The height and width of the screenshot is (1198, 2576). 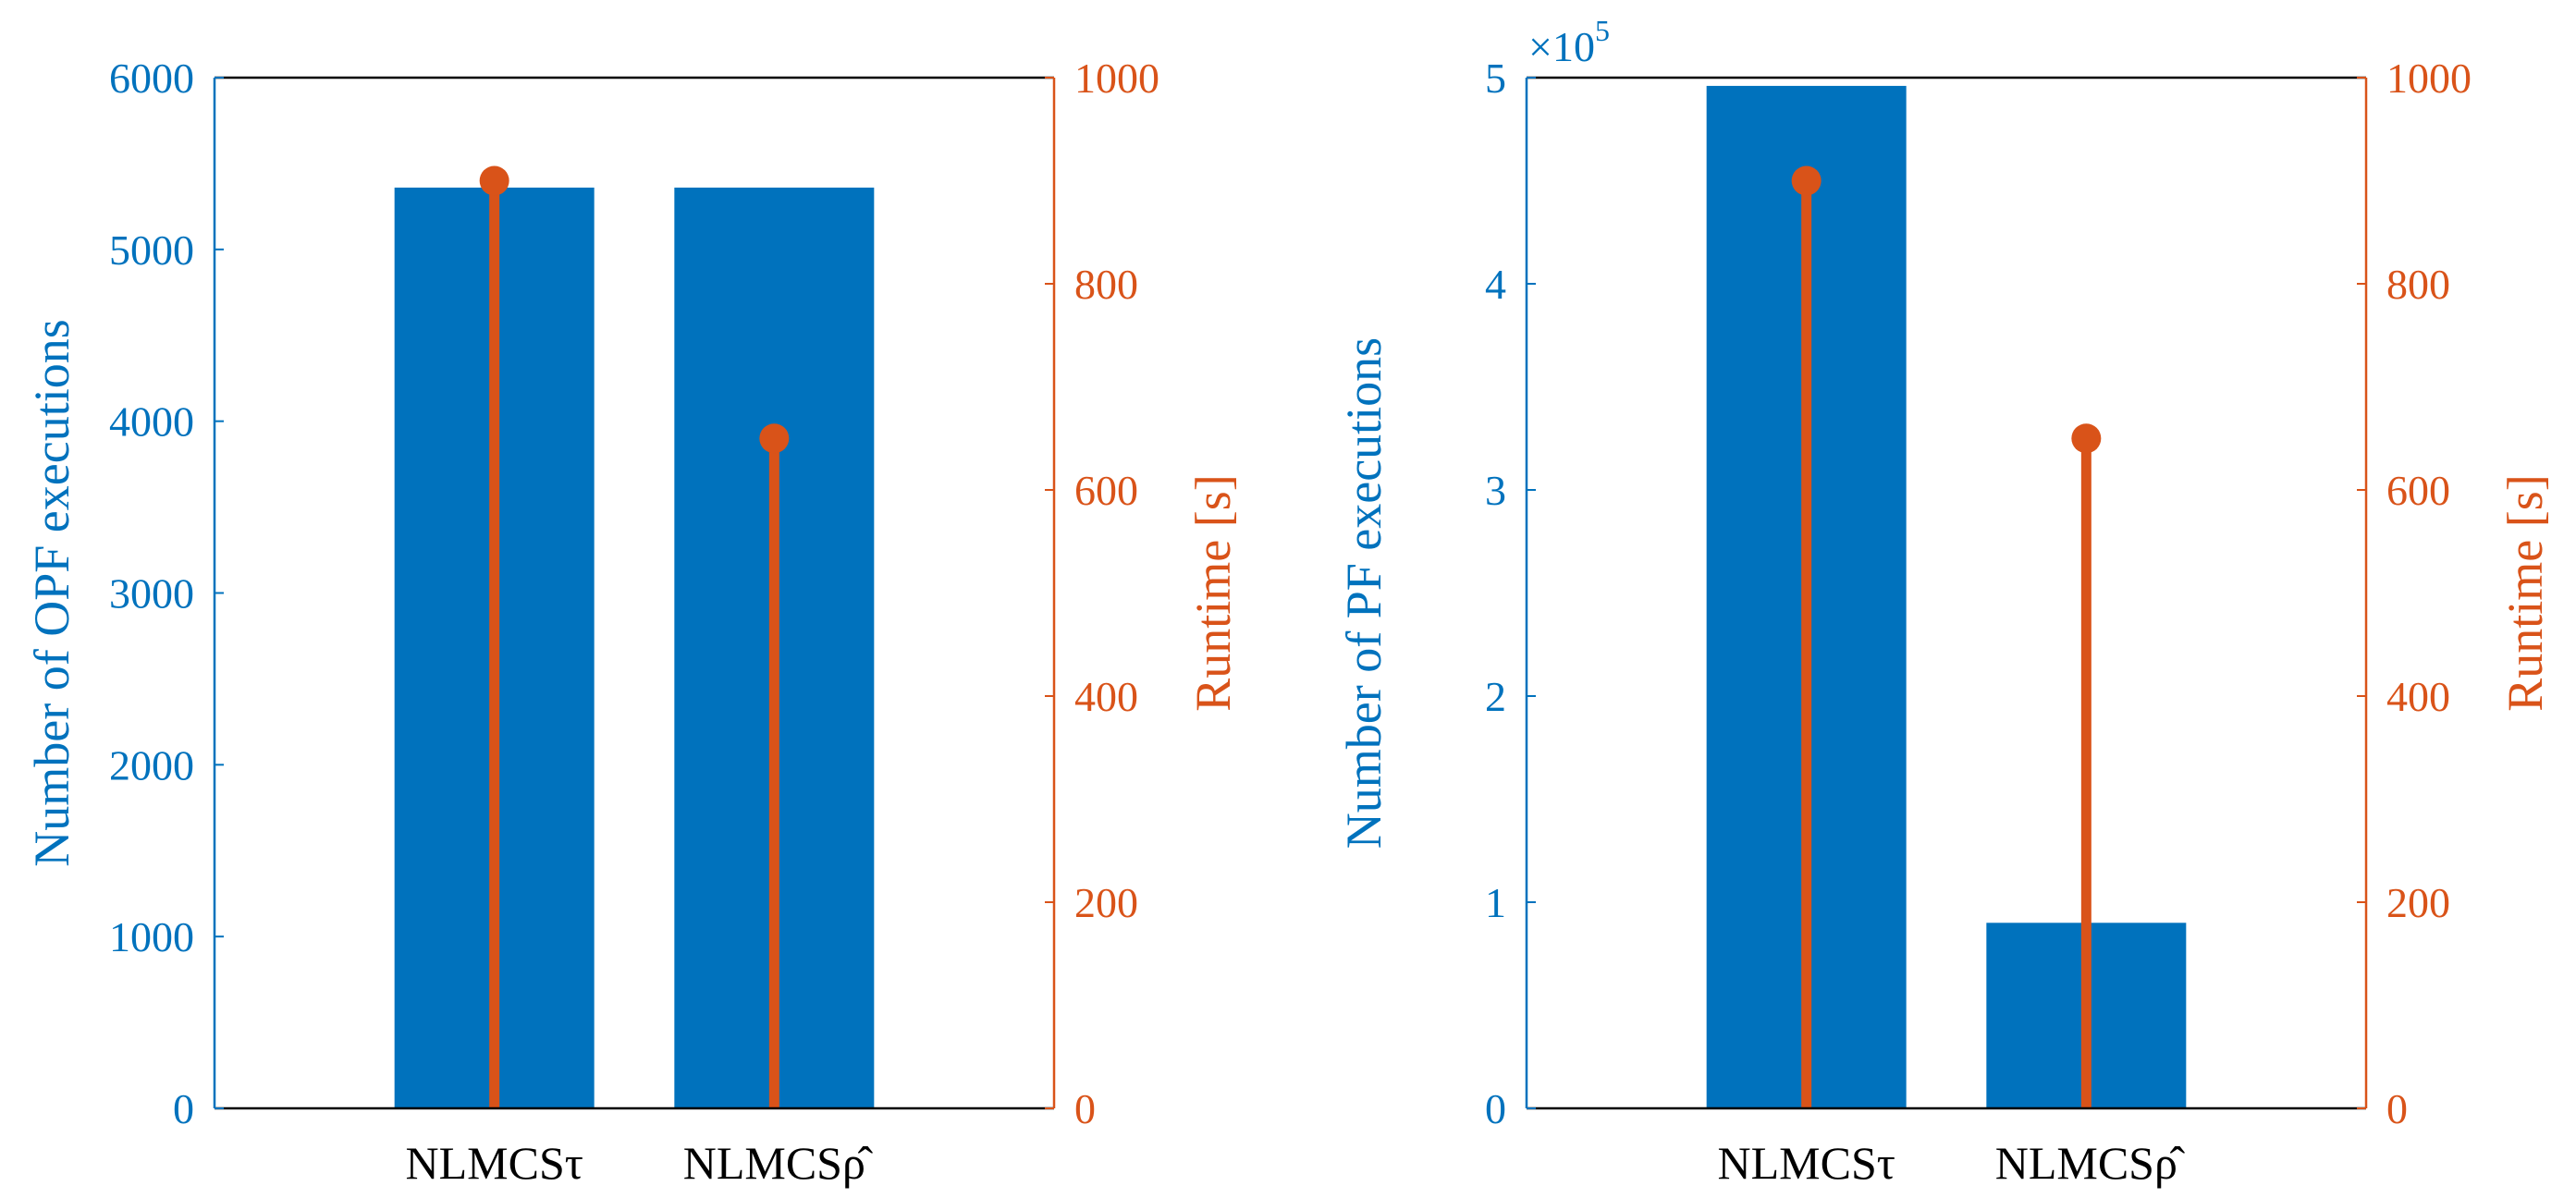 What do you see at coordinates (151, 422) in the screenshot?
I see `left-tick-label: 4000` at bounding box center [151, 422].